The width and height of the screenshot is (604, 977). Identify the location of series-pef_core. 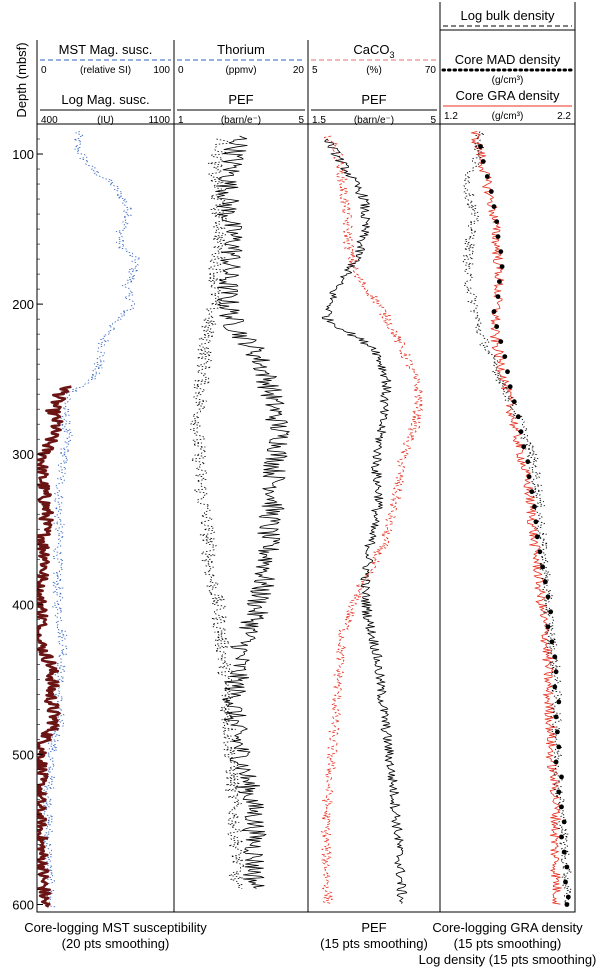
(364, 521).